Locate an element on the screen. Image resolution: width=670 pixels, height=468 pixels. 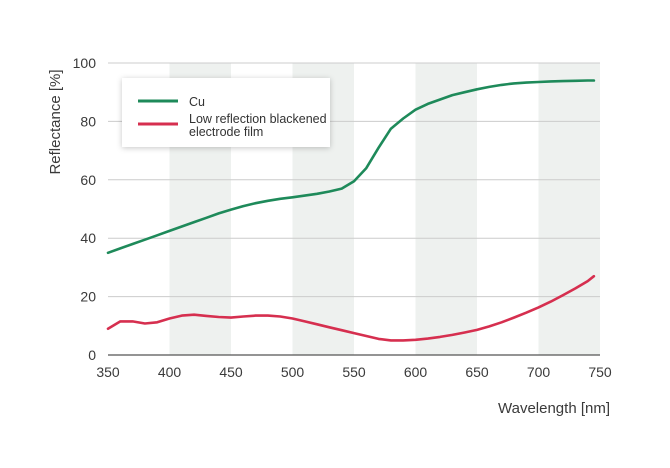
x-tick-label: 450 is located at coordinates (231, 372).